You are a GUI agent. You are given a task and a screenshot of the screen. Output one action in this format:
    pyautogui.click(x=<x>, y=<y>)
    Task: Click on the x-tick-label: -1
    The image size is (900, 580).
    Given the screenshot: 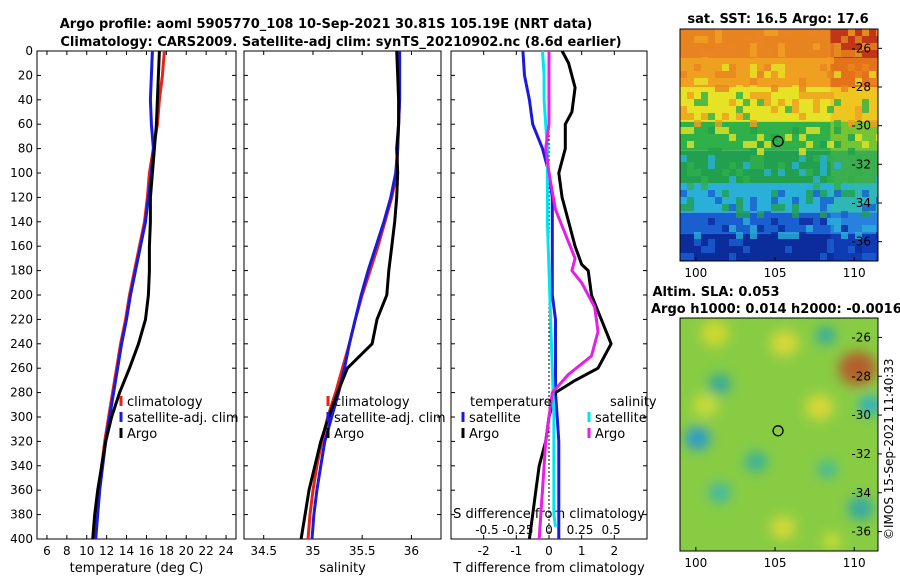 What is the action you would take?
    pyautogui.click(x=516, y=551)
    